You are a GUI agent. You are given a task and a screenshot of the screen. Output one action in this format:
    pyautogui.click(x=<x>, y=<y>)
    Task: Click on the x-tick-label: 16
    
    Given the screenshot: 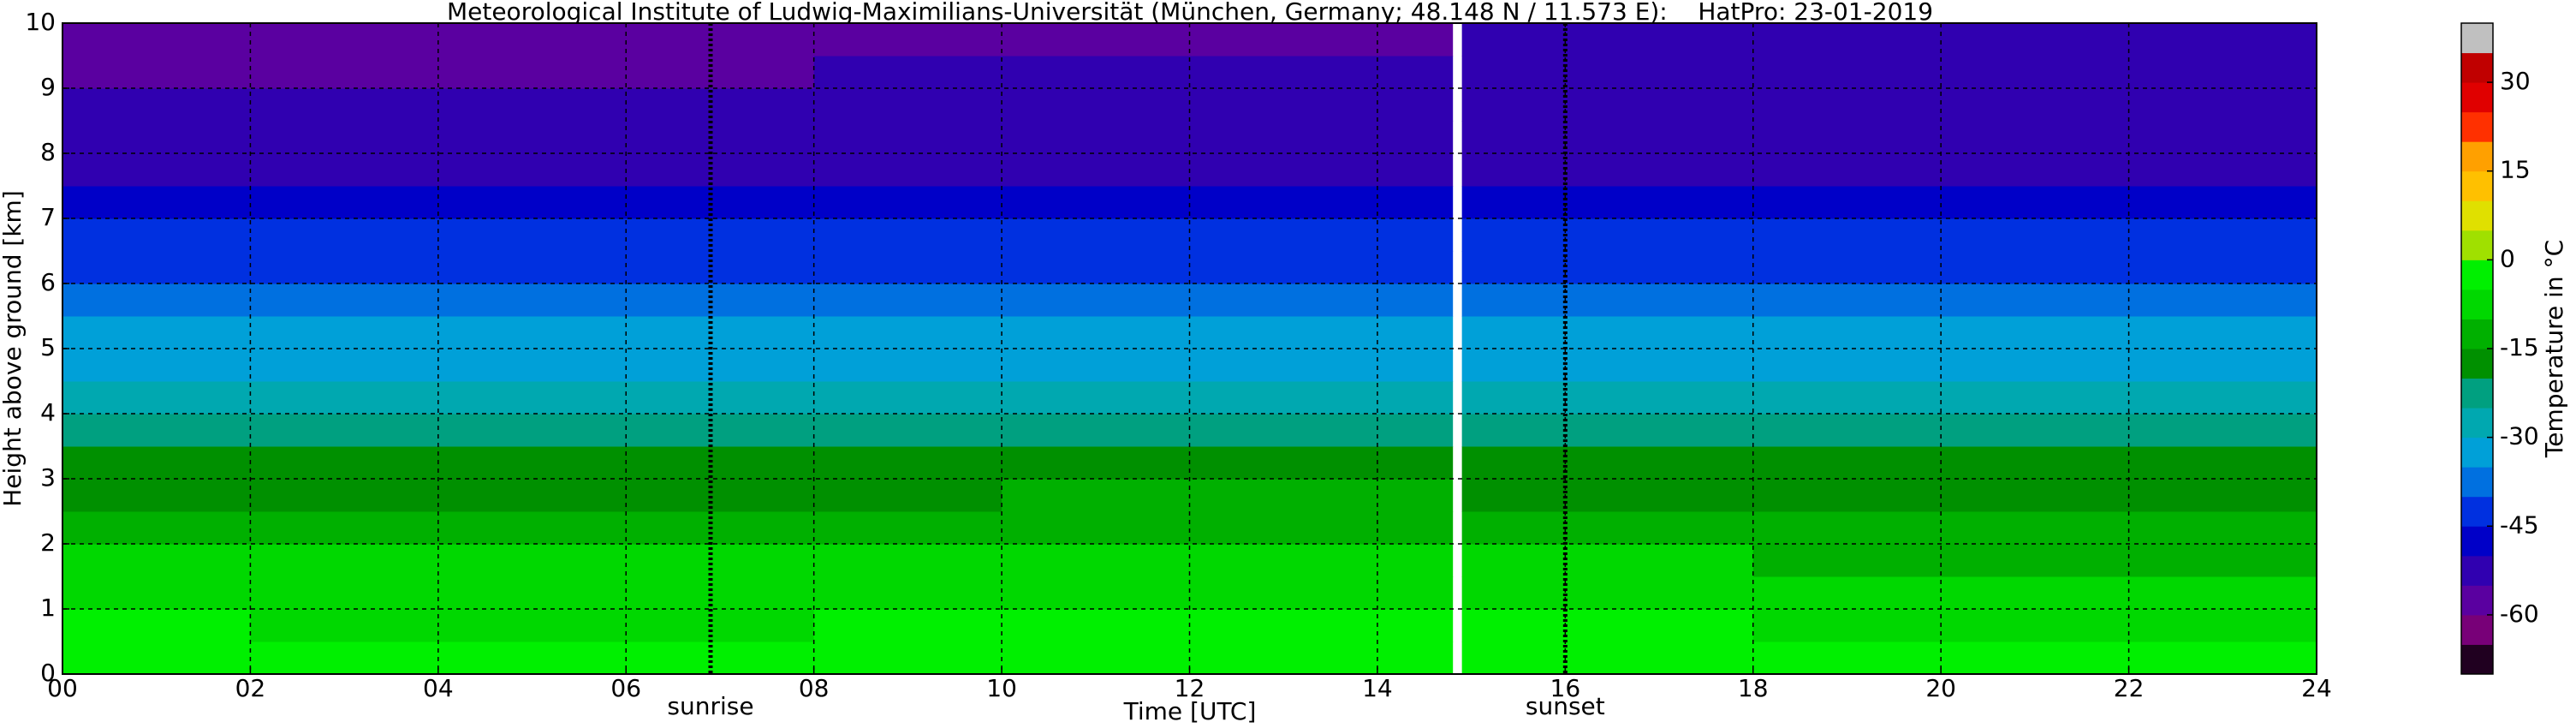 What is the action you would take?
    pyautogui.click(x=1566, y=688)
    